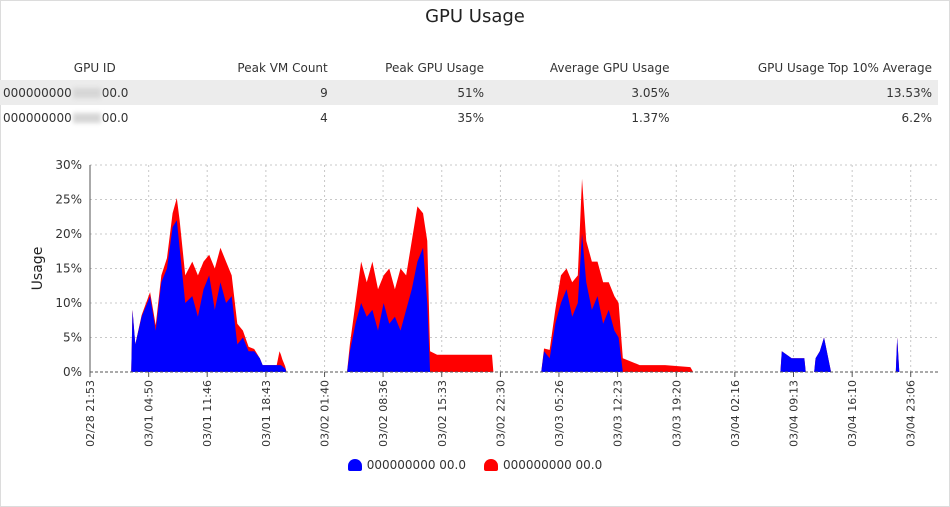 This screenshot has height=507, width=950. What do you see at coordinates (72, 338) in the screenshot?
I see `y-tick-label: 5%` at bounding box center [72, 338].